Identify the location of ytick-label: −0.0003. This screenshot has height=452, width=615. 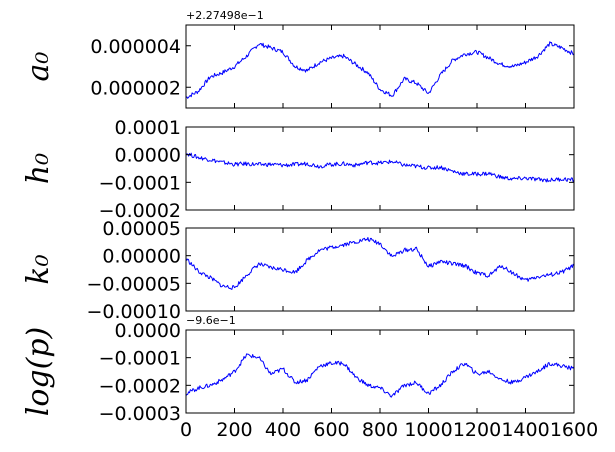
(140, 414).